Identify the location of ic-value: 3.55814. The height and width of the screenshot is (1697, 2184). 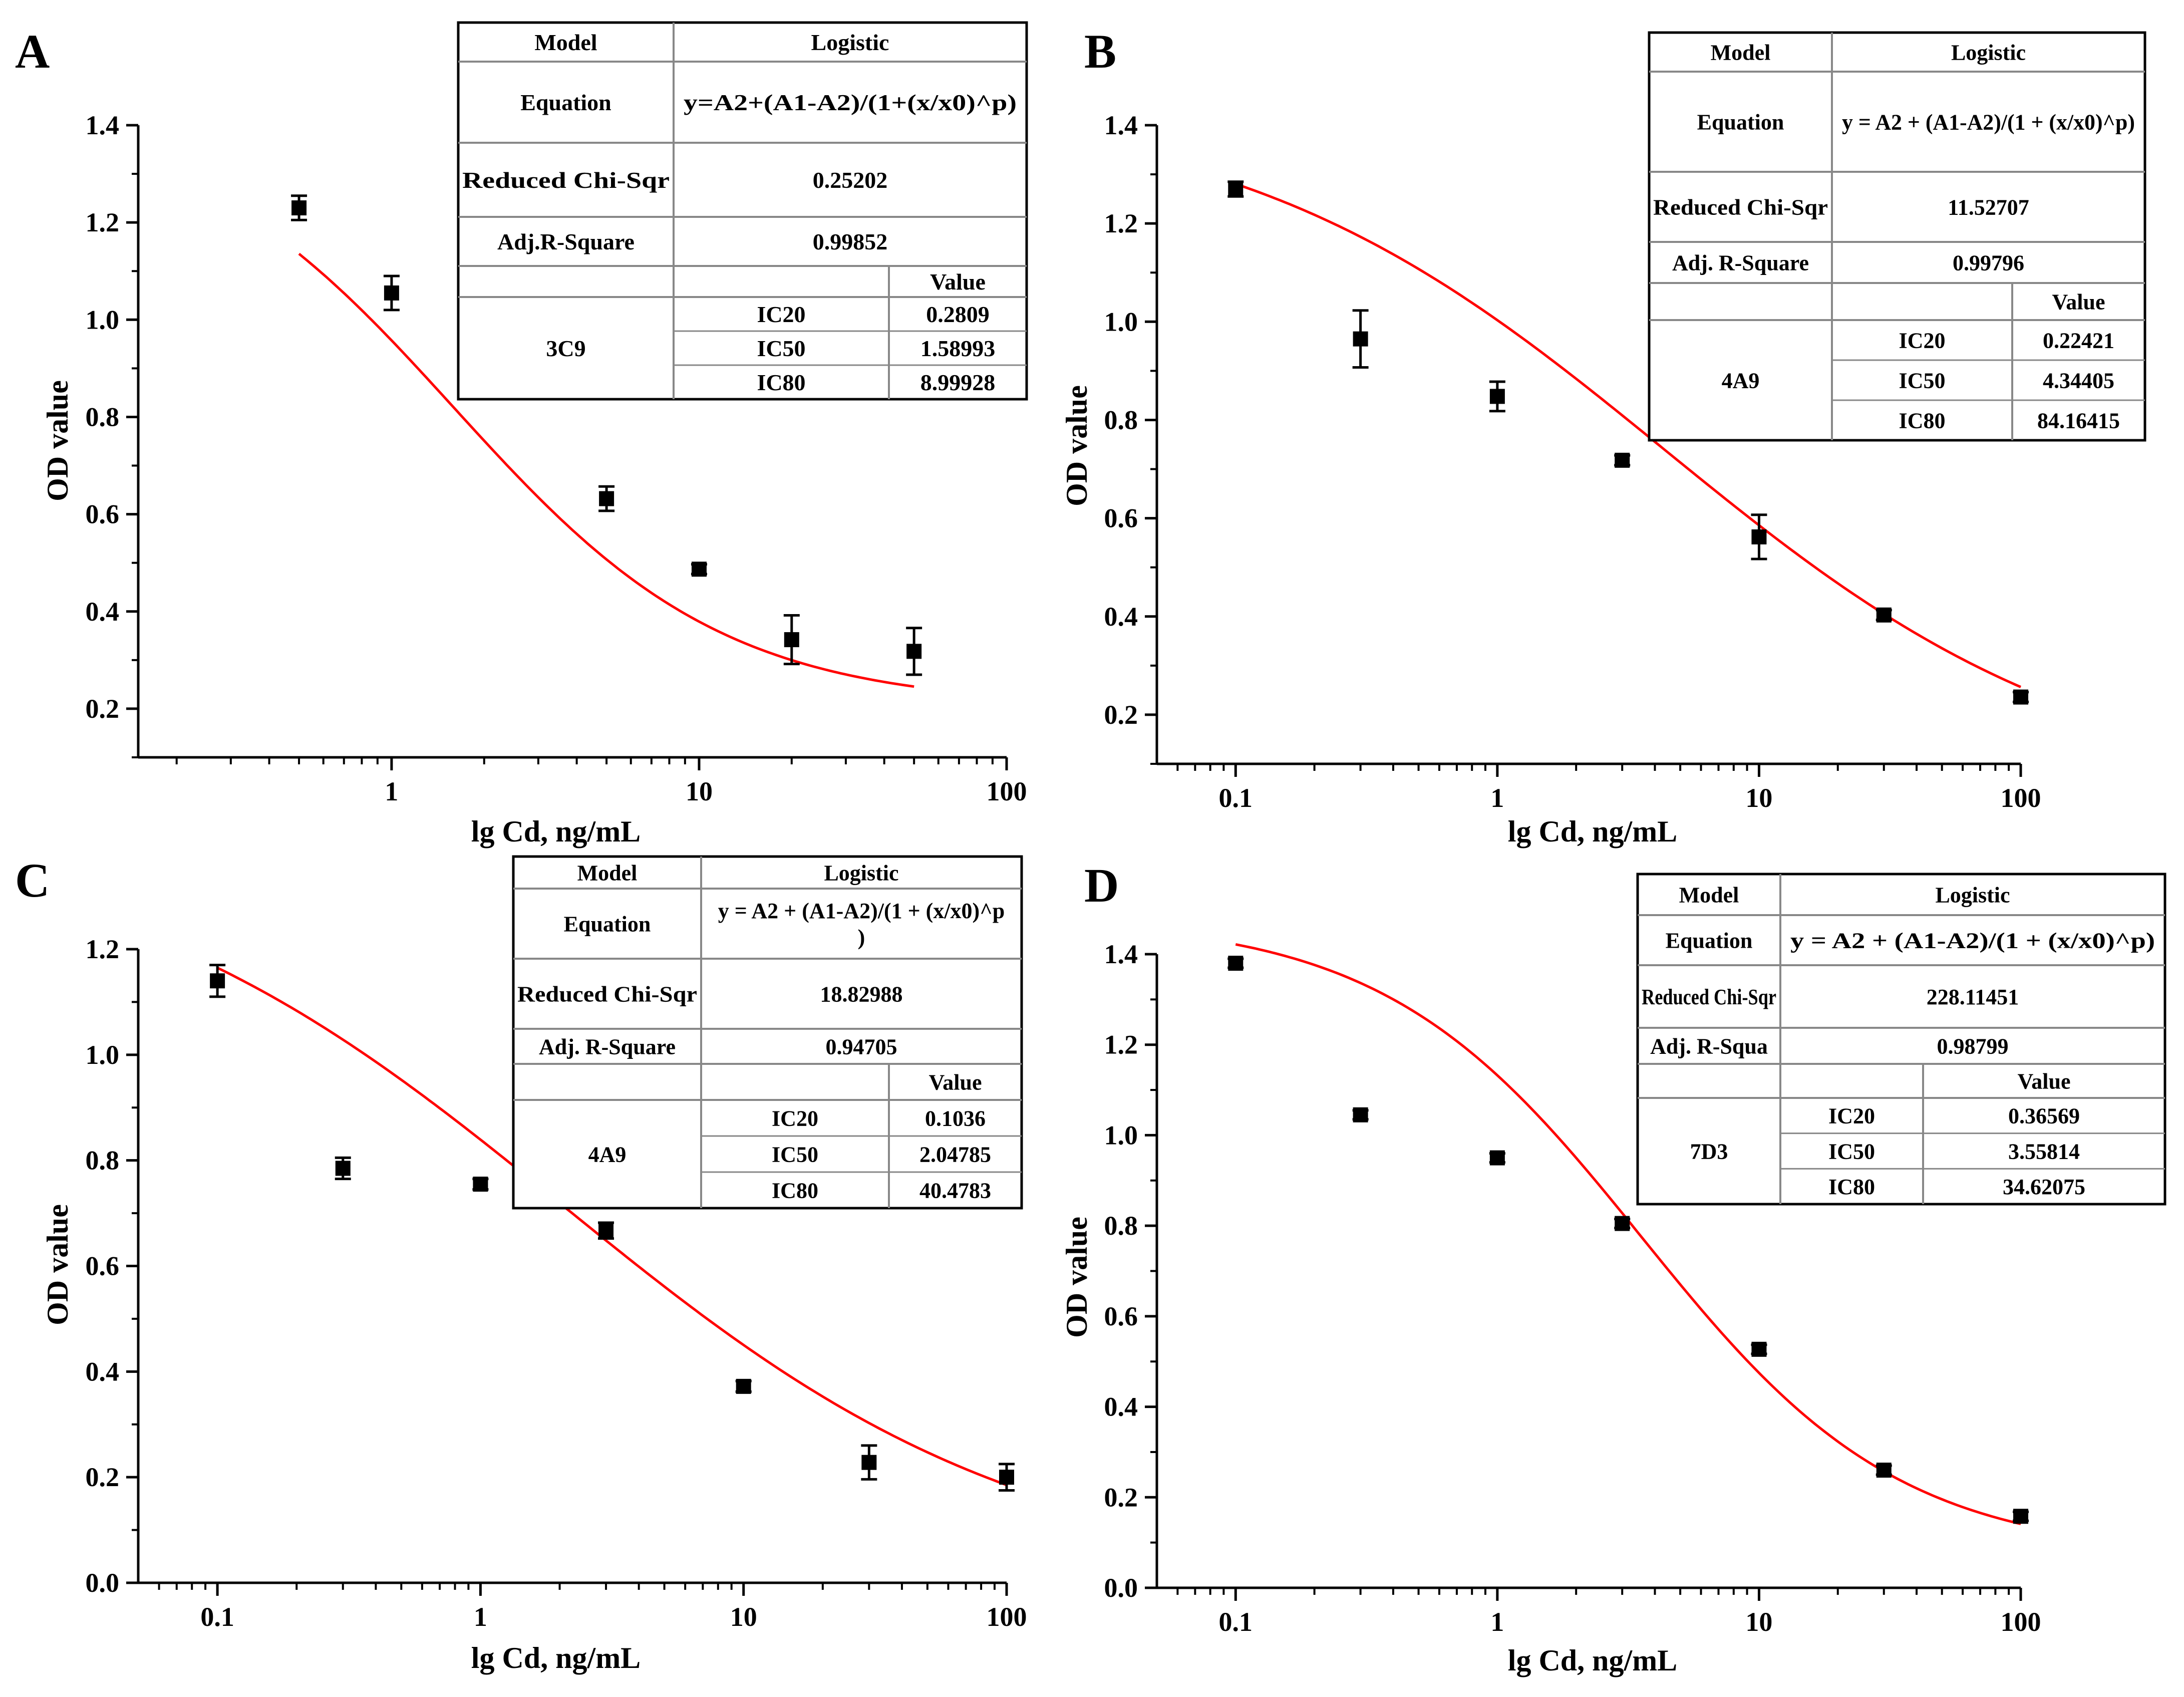
(2044, 1151).